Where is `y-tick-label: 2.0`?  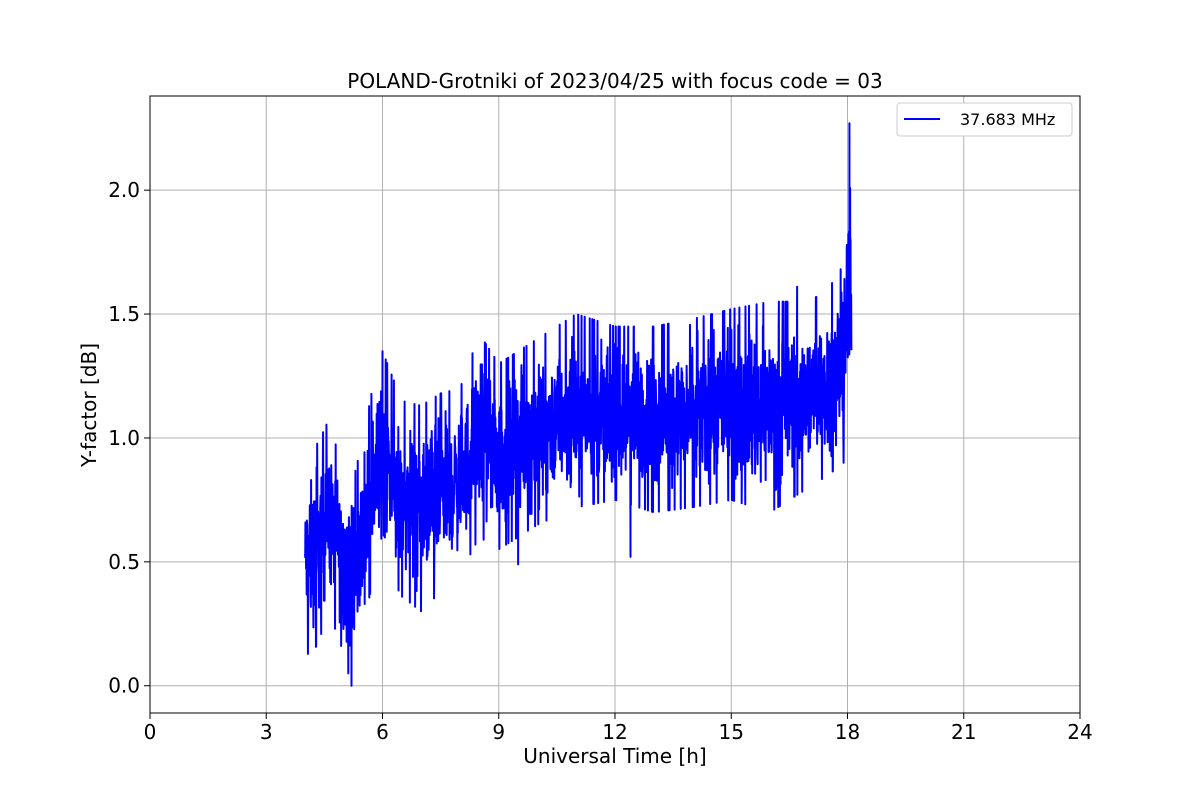
y-tick-label: 2.0 is located at coordinates (124, 190).